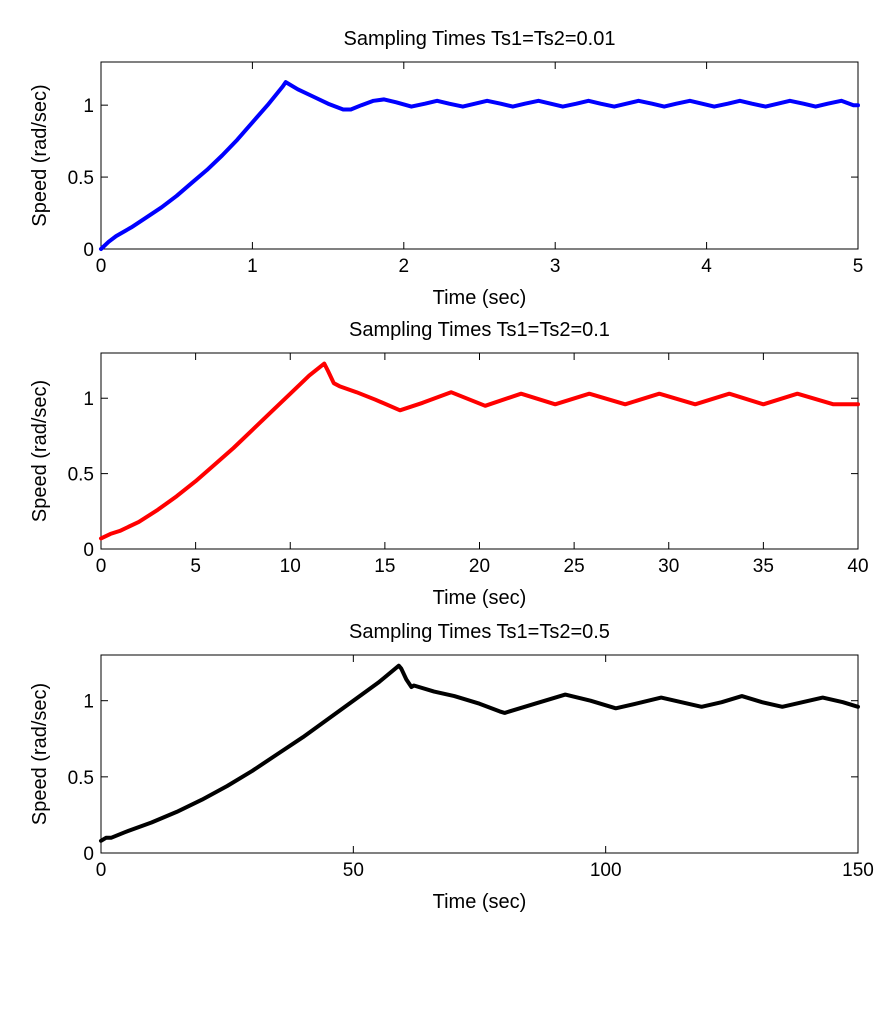 Image resolution: width=891 pixels, height=1024 pixels. What do you see at coordinates (858, 870) in the screenshot?
I see `x-tick-label: 150` at bounding box center [858, 870].